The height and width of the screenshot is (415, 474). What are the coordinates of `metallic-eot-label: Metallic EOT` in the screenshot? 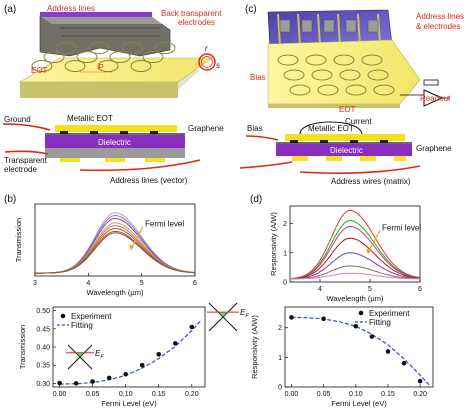 It's located at (90, 118).